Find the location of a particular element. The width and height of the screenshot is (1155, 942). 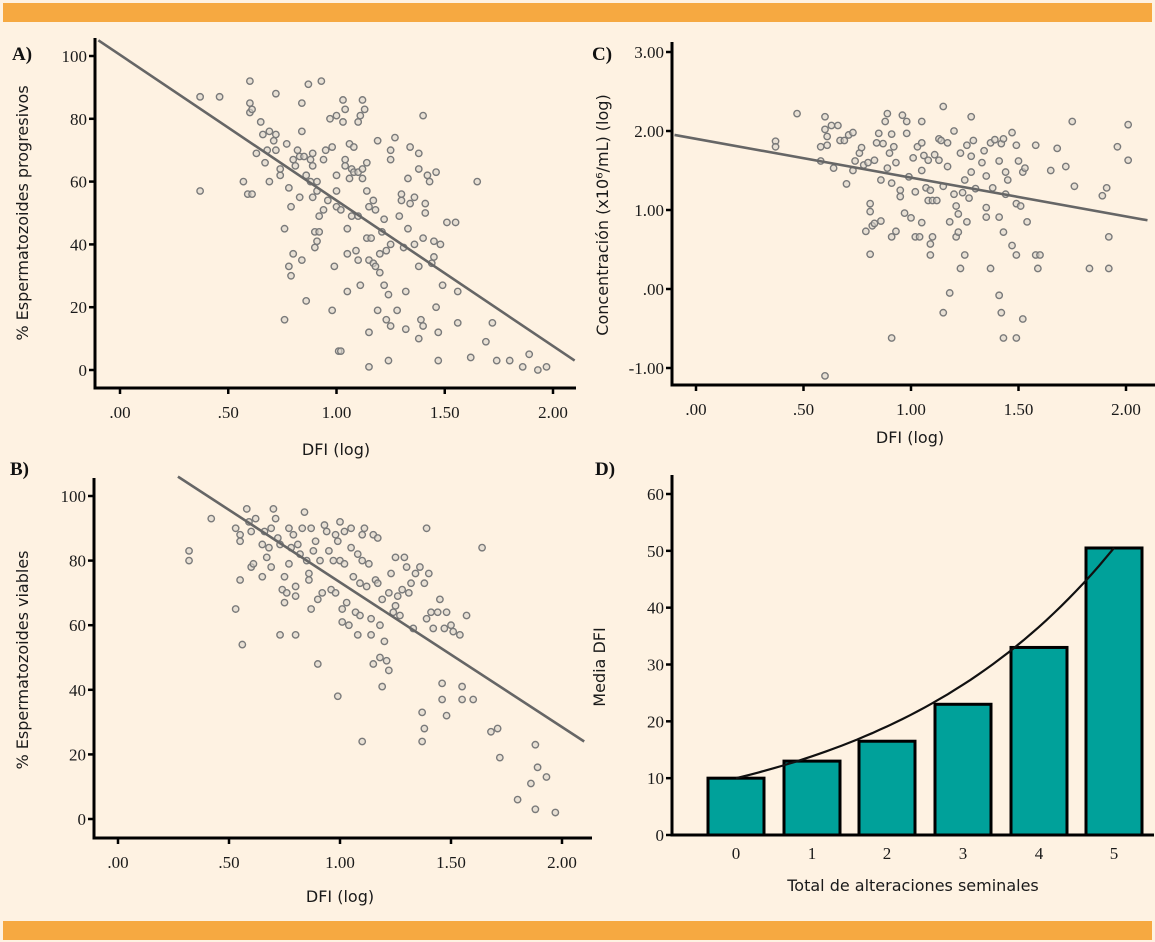

y-ticks-d: 0 10 20 30 40 50 60 is located at coordinates (659, 665).